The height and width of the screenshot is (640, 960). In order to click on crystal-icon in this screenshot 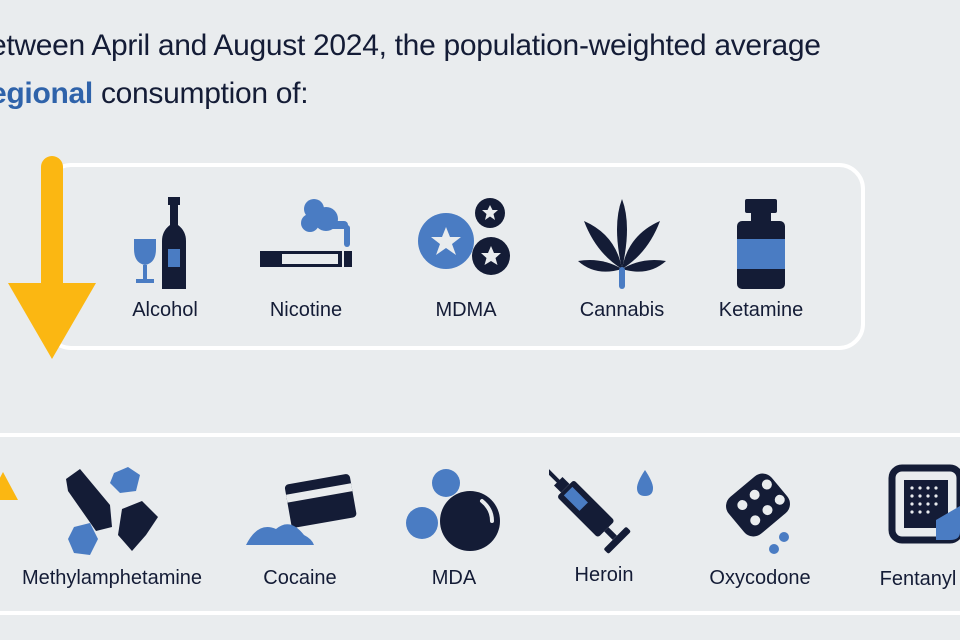, I will do `click(112, 511)`.